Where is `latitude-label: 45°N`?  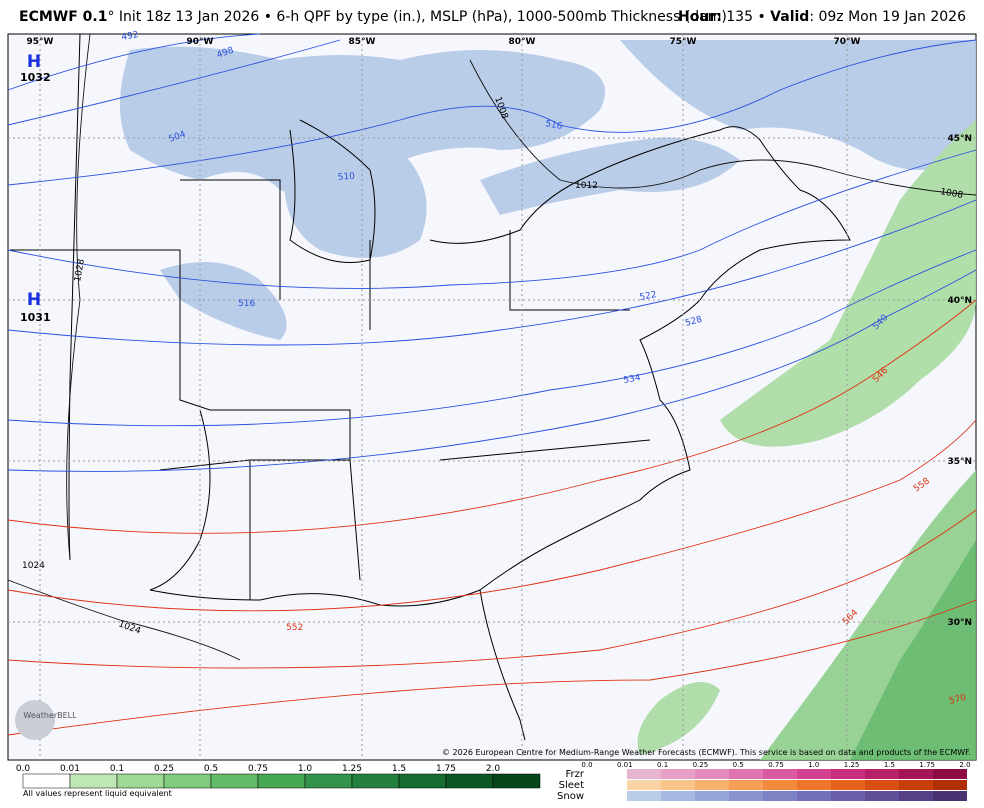
latitude-label: 45°N is located at coordinates (959, 139).